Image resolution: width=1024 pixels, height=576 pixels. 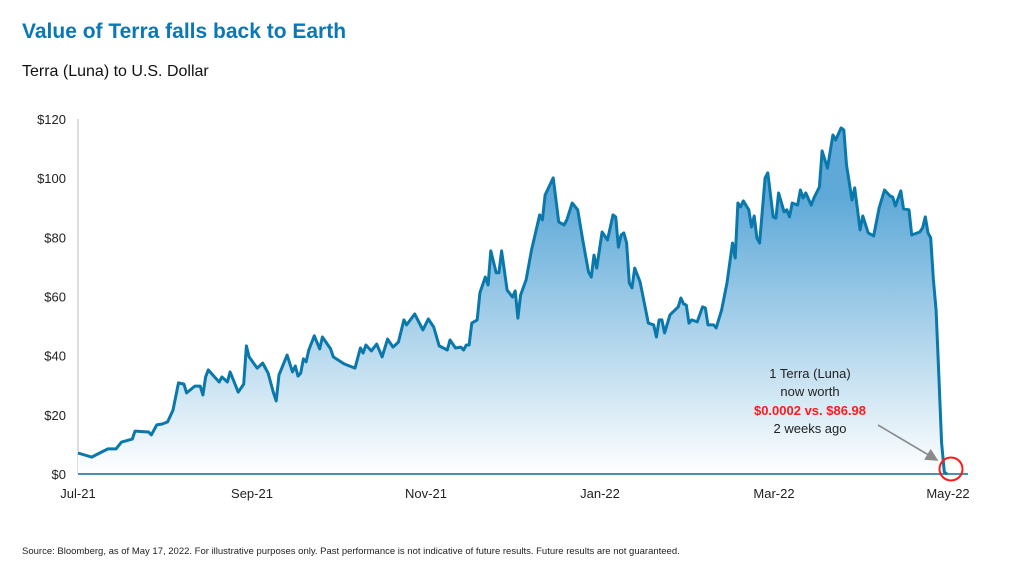 I want to click on y-tick-label: $120, so click(x=51, y=119).